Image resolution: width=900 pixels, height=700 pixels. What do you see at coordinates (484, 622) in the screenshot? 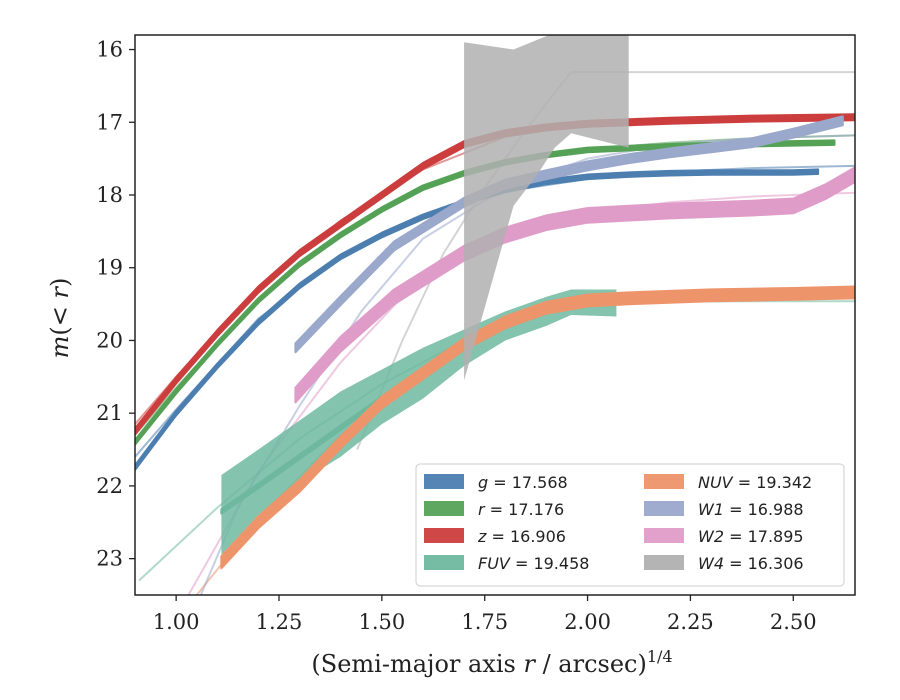
I see `x-tick-label: 1.75` at bounding box center [484, 622].